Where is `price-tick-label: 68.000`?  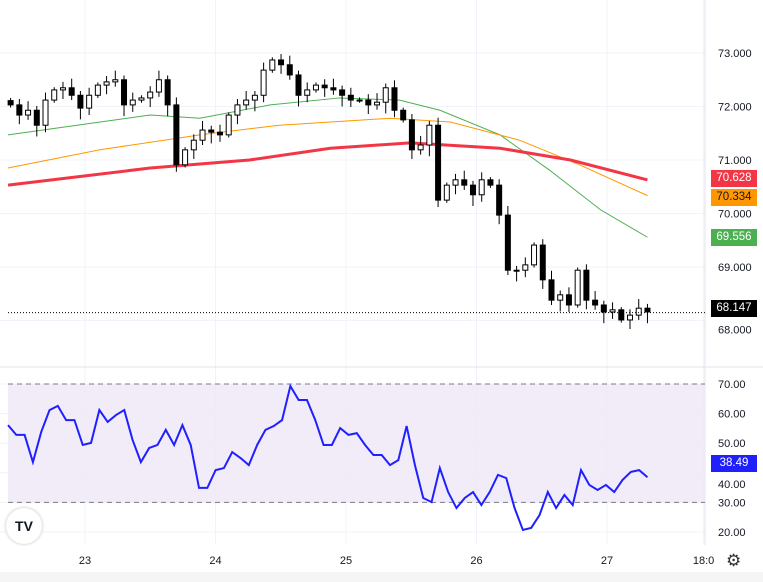
price-tick-label: 68.000 is located at coordinates (735, 331).